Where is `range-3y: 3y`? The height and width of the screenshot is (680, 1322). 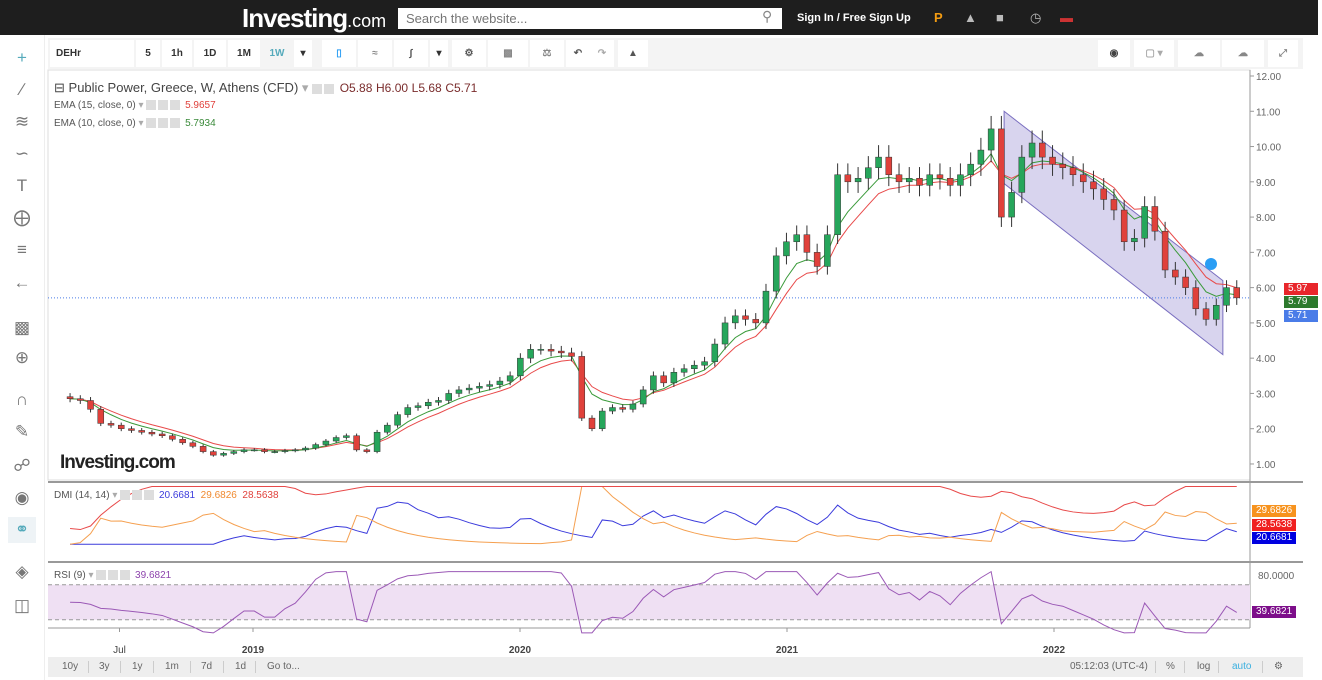
range-3y: 3y is located at coordinates (104, 666).